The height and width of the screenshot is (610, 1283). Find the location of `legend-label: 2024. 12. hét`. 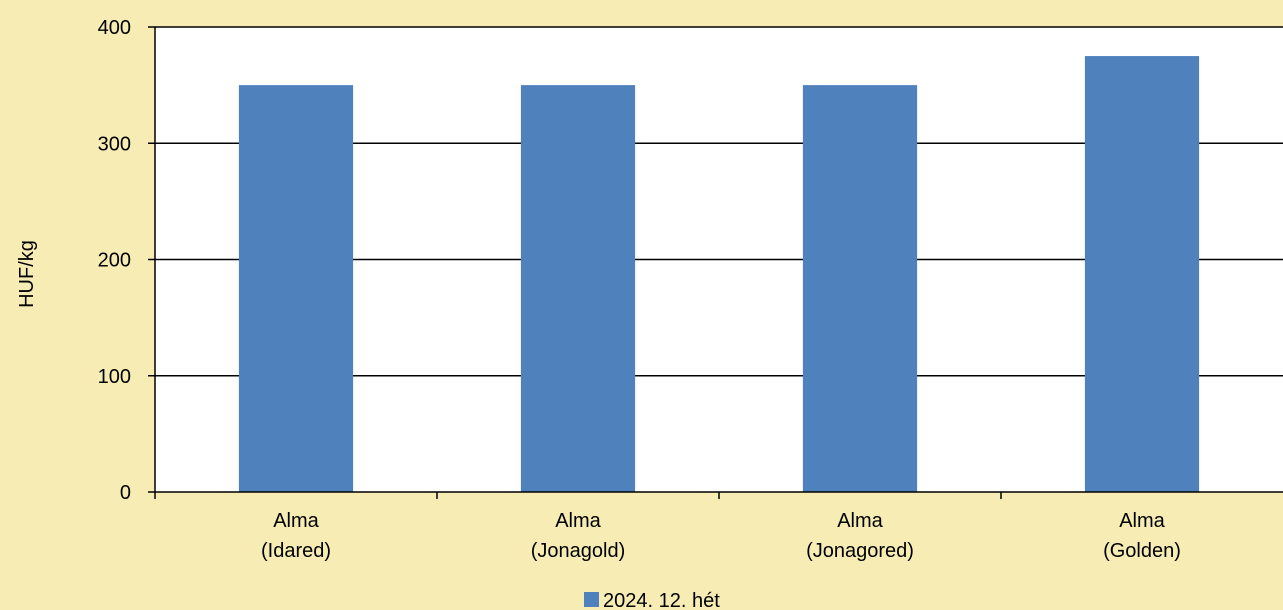

legend-label: 2024. 12. hét is located at coordinates (661, 600).